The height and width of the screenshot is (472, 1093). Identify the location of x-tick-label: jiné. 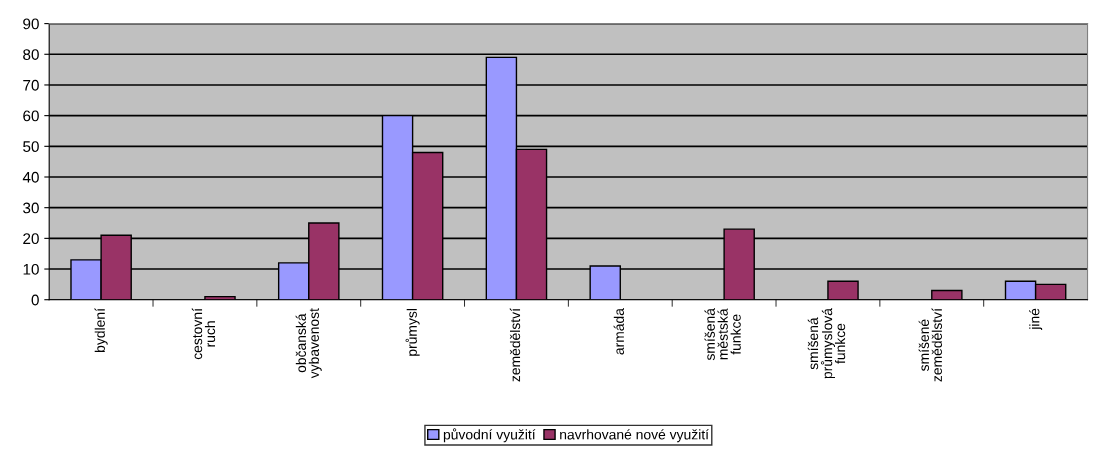
(1036, 319).